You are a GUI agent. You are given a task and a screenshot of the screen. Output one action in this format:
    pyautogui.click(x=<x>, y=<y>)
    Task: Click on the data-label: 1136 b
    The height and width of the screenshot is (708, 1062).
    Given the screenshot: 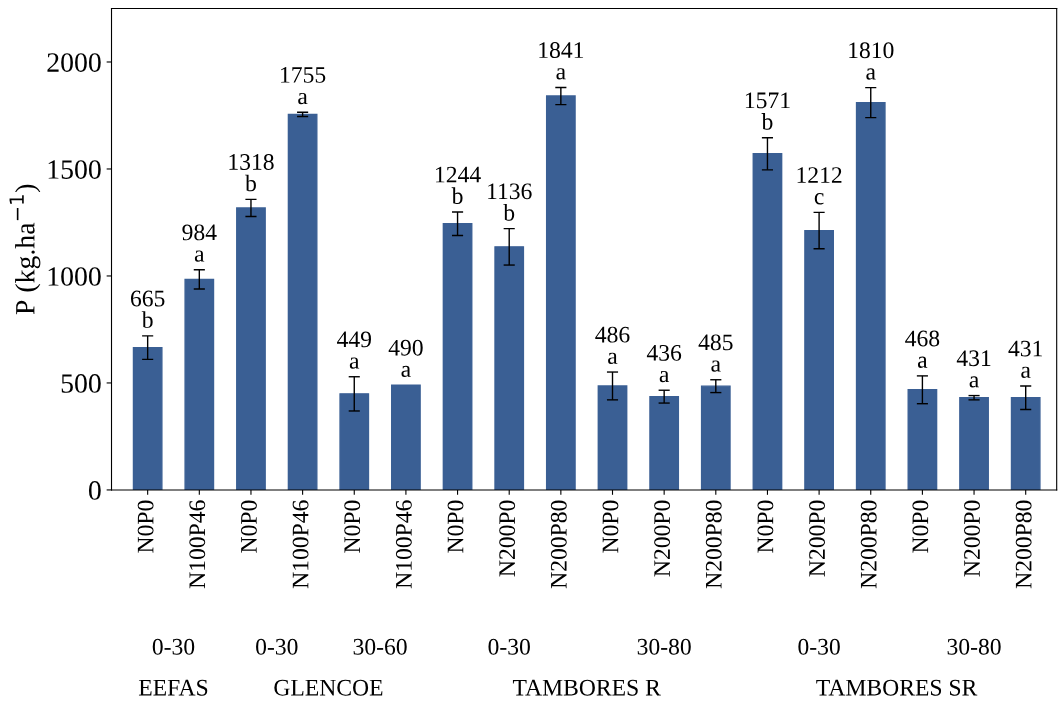 What is the action you would take?
    pyautogui.click(x=510, y=202)
    